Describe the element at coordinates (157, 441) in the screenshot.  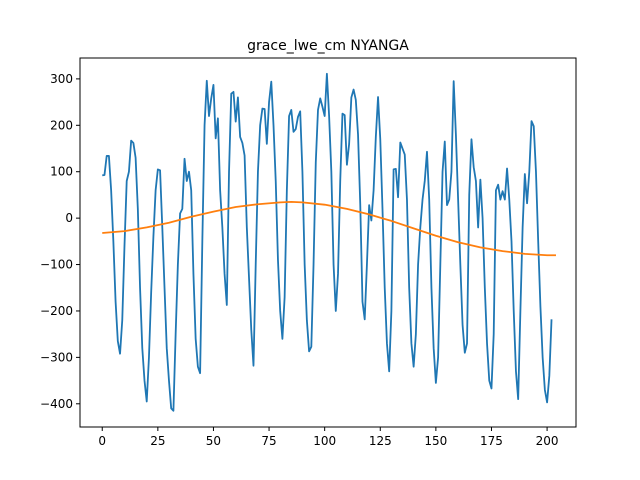
I see `x-tick-label: 25` at that location.